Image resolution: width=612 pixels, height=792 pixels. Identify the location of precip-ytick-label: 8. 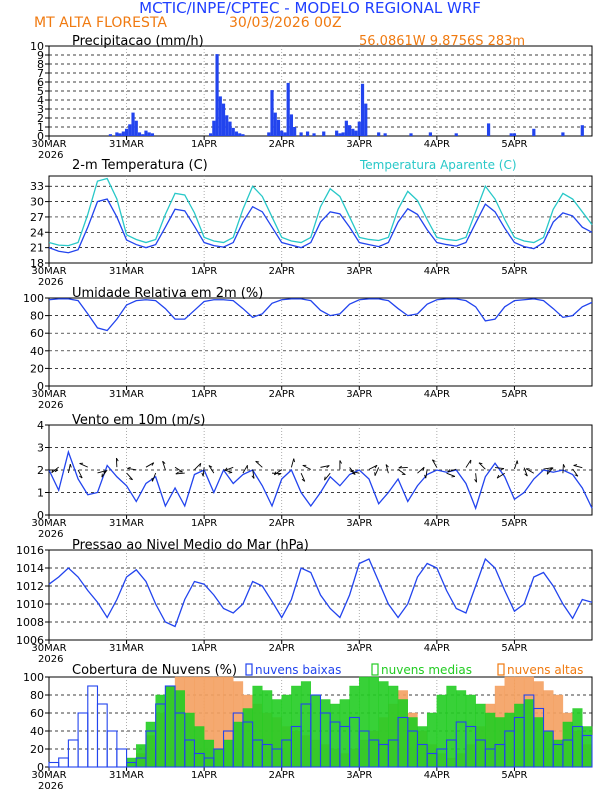
(40, 64).